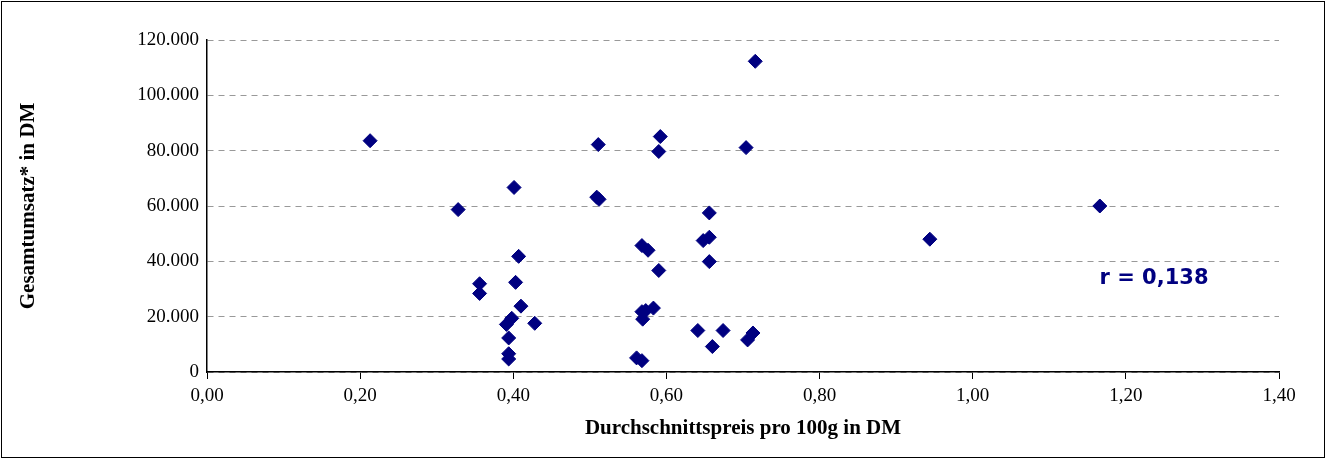  Describe the element at coordinates (172, 149) in the screenshot. I see `y-tick-label: 80.000` at that location.